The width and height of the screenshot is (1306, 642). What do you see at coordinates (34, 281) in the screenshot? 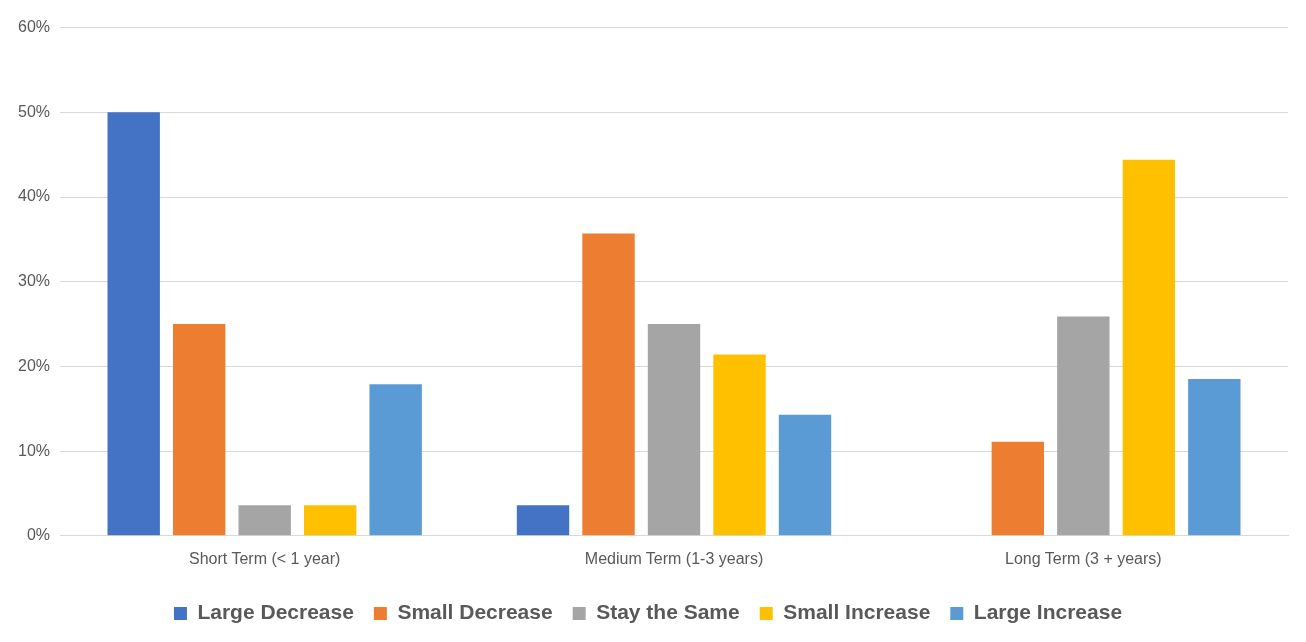
I see `y-tick-label: 30%` at bounding box center [34, 281].